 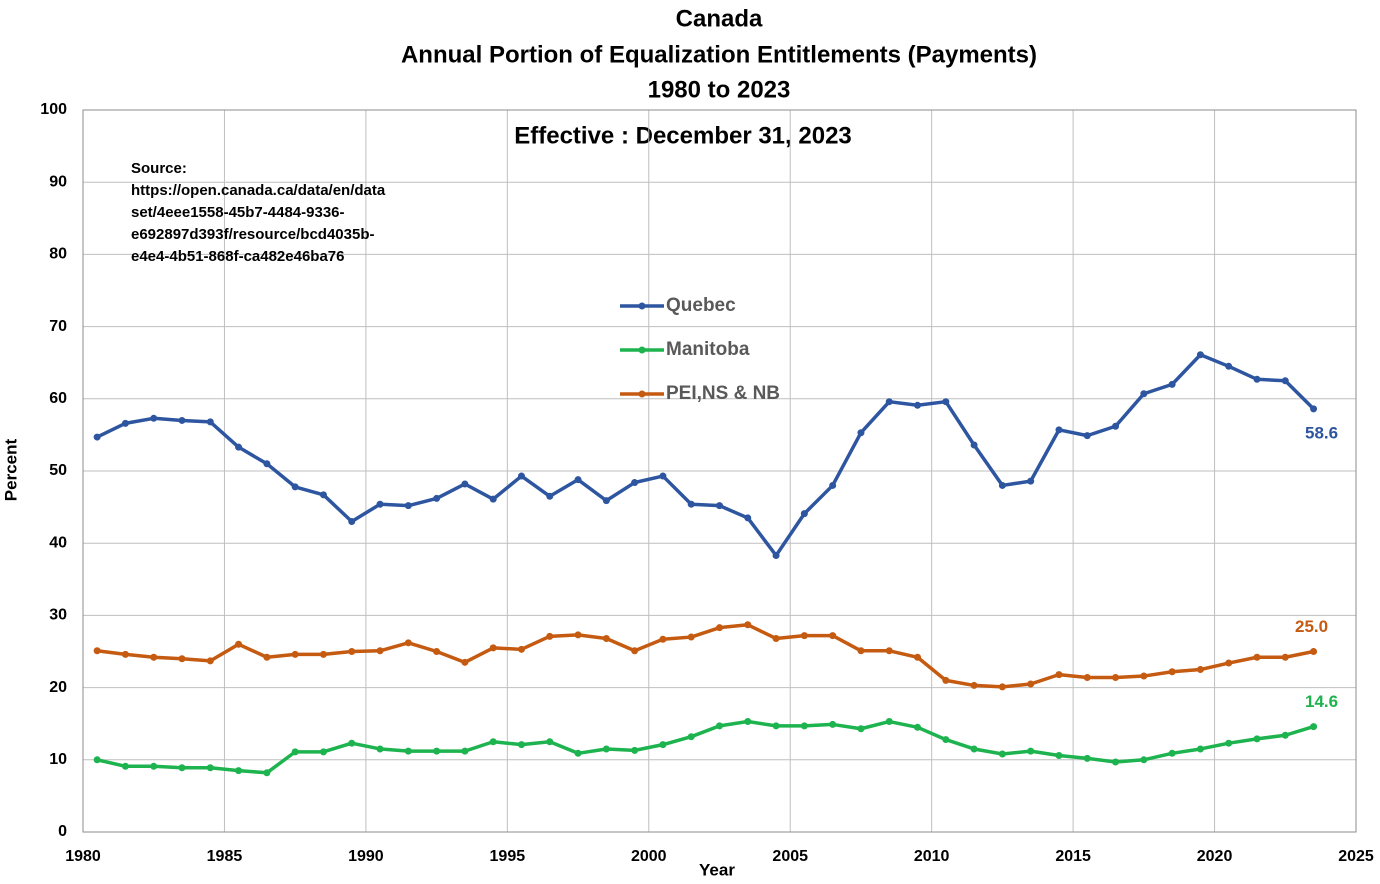 What do you see at coordinates (58, 181) in the screenshot?
I see `y-tick-label: 90` at bounding box center [58, 181].